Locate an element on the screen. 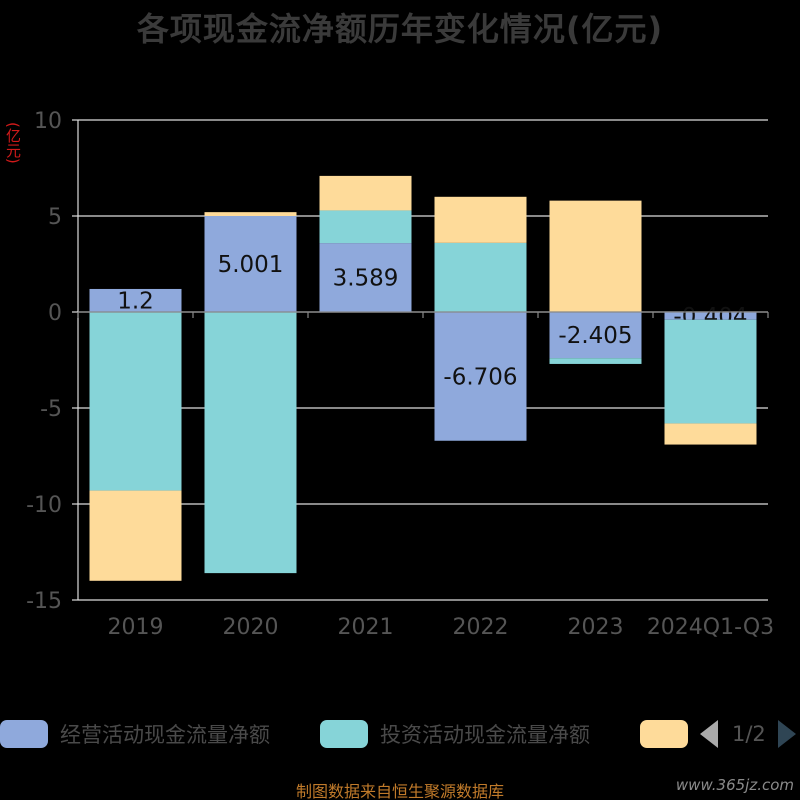  y-axis-unit: (亿元) is located at coordinates (13, 143).